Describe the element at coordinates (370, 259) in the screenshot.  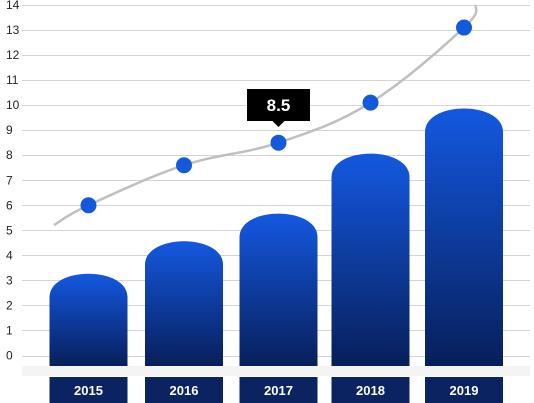
I see `bar-2018` at that location.